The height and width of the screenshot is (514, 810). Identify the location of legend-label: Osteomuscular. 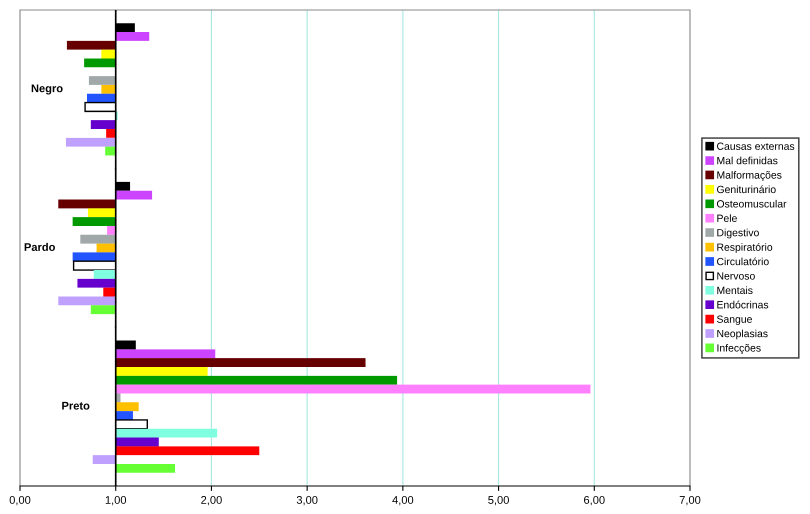
(751, 204).